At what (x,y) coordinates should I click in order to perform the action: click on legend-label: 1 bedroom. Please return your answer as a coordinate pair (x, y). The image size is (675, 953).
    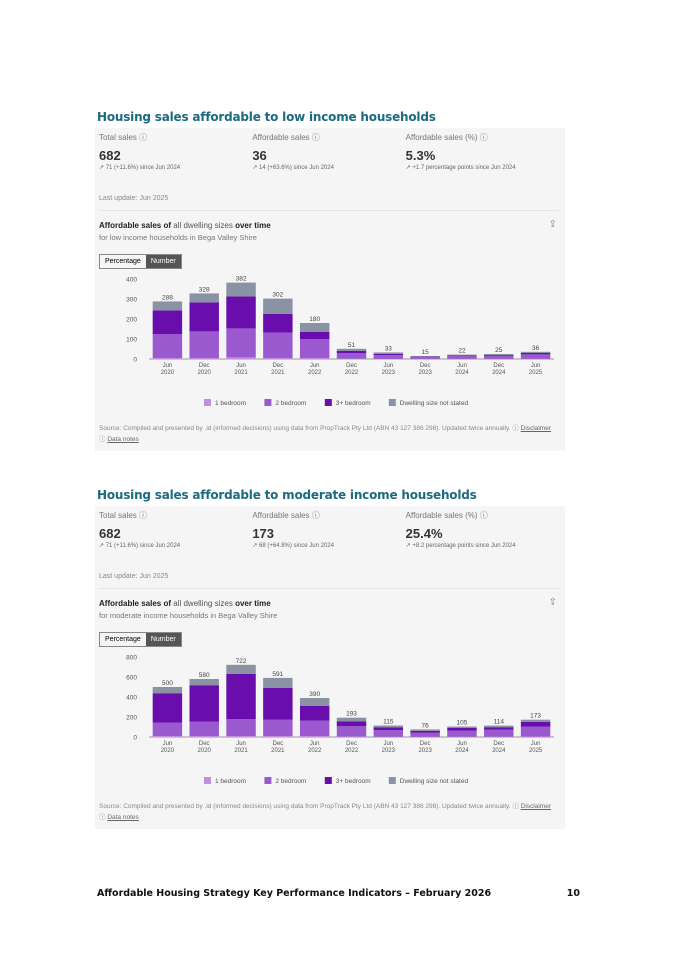
    Looking at the image, I should click on (230, 781).